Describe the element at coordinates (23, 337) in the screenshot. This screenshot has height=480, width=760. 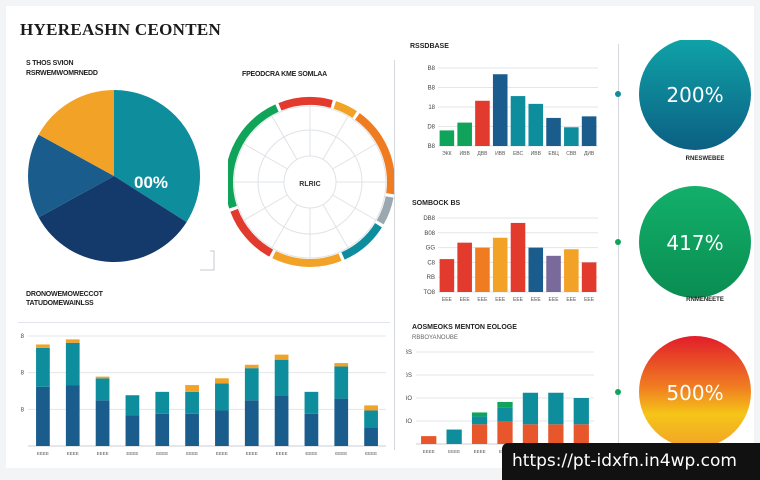
I see `y-tick-label: 8` at that location.